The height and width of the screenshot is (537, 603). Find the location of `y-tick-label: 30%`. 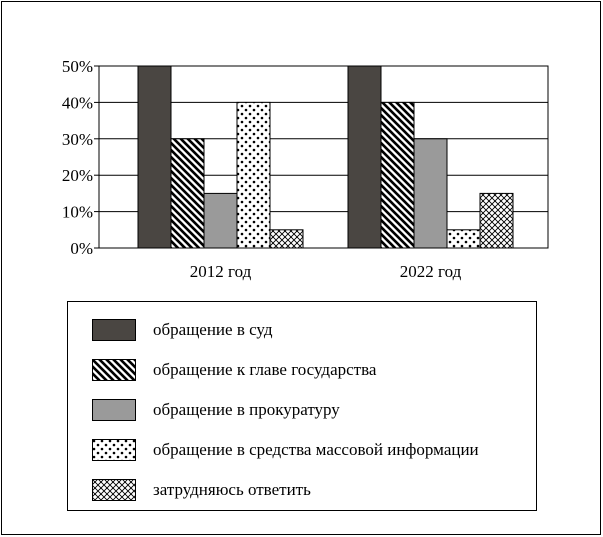

y-tick-label: 30% is located at coordinates (77, 139).